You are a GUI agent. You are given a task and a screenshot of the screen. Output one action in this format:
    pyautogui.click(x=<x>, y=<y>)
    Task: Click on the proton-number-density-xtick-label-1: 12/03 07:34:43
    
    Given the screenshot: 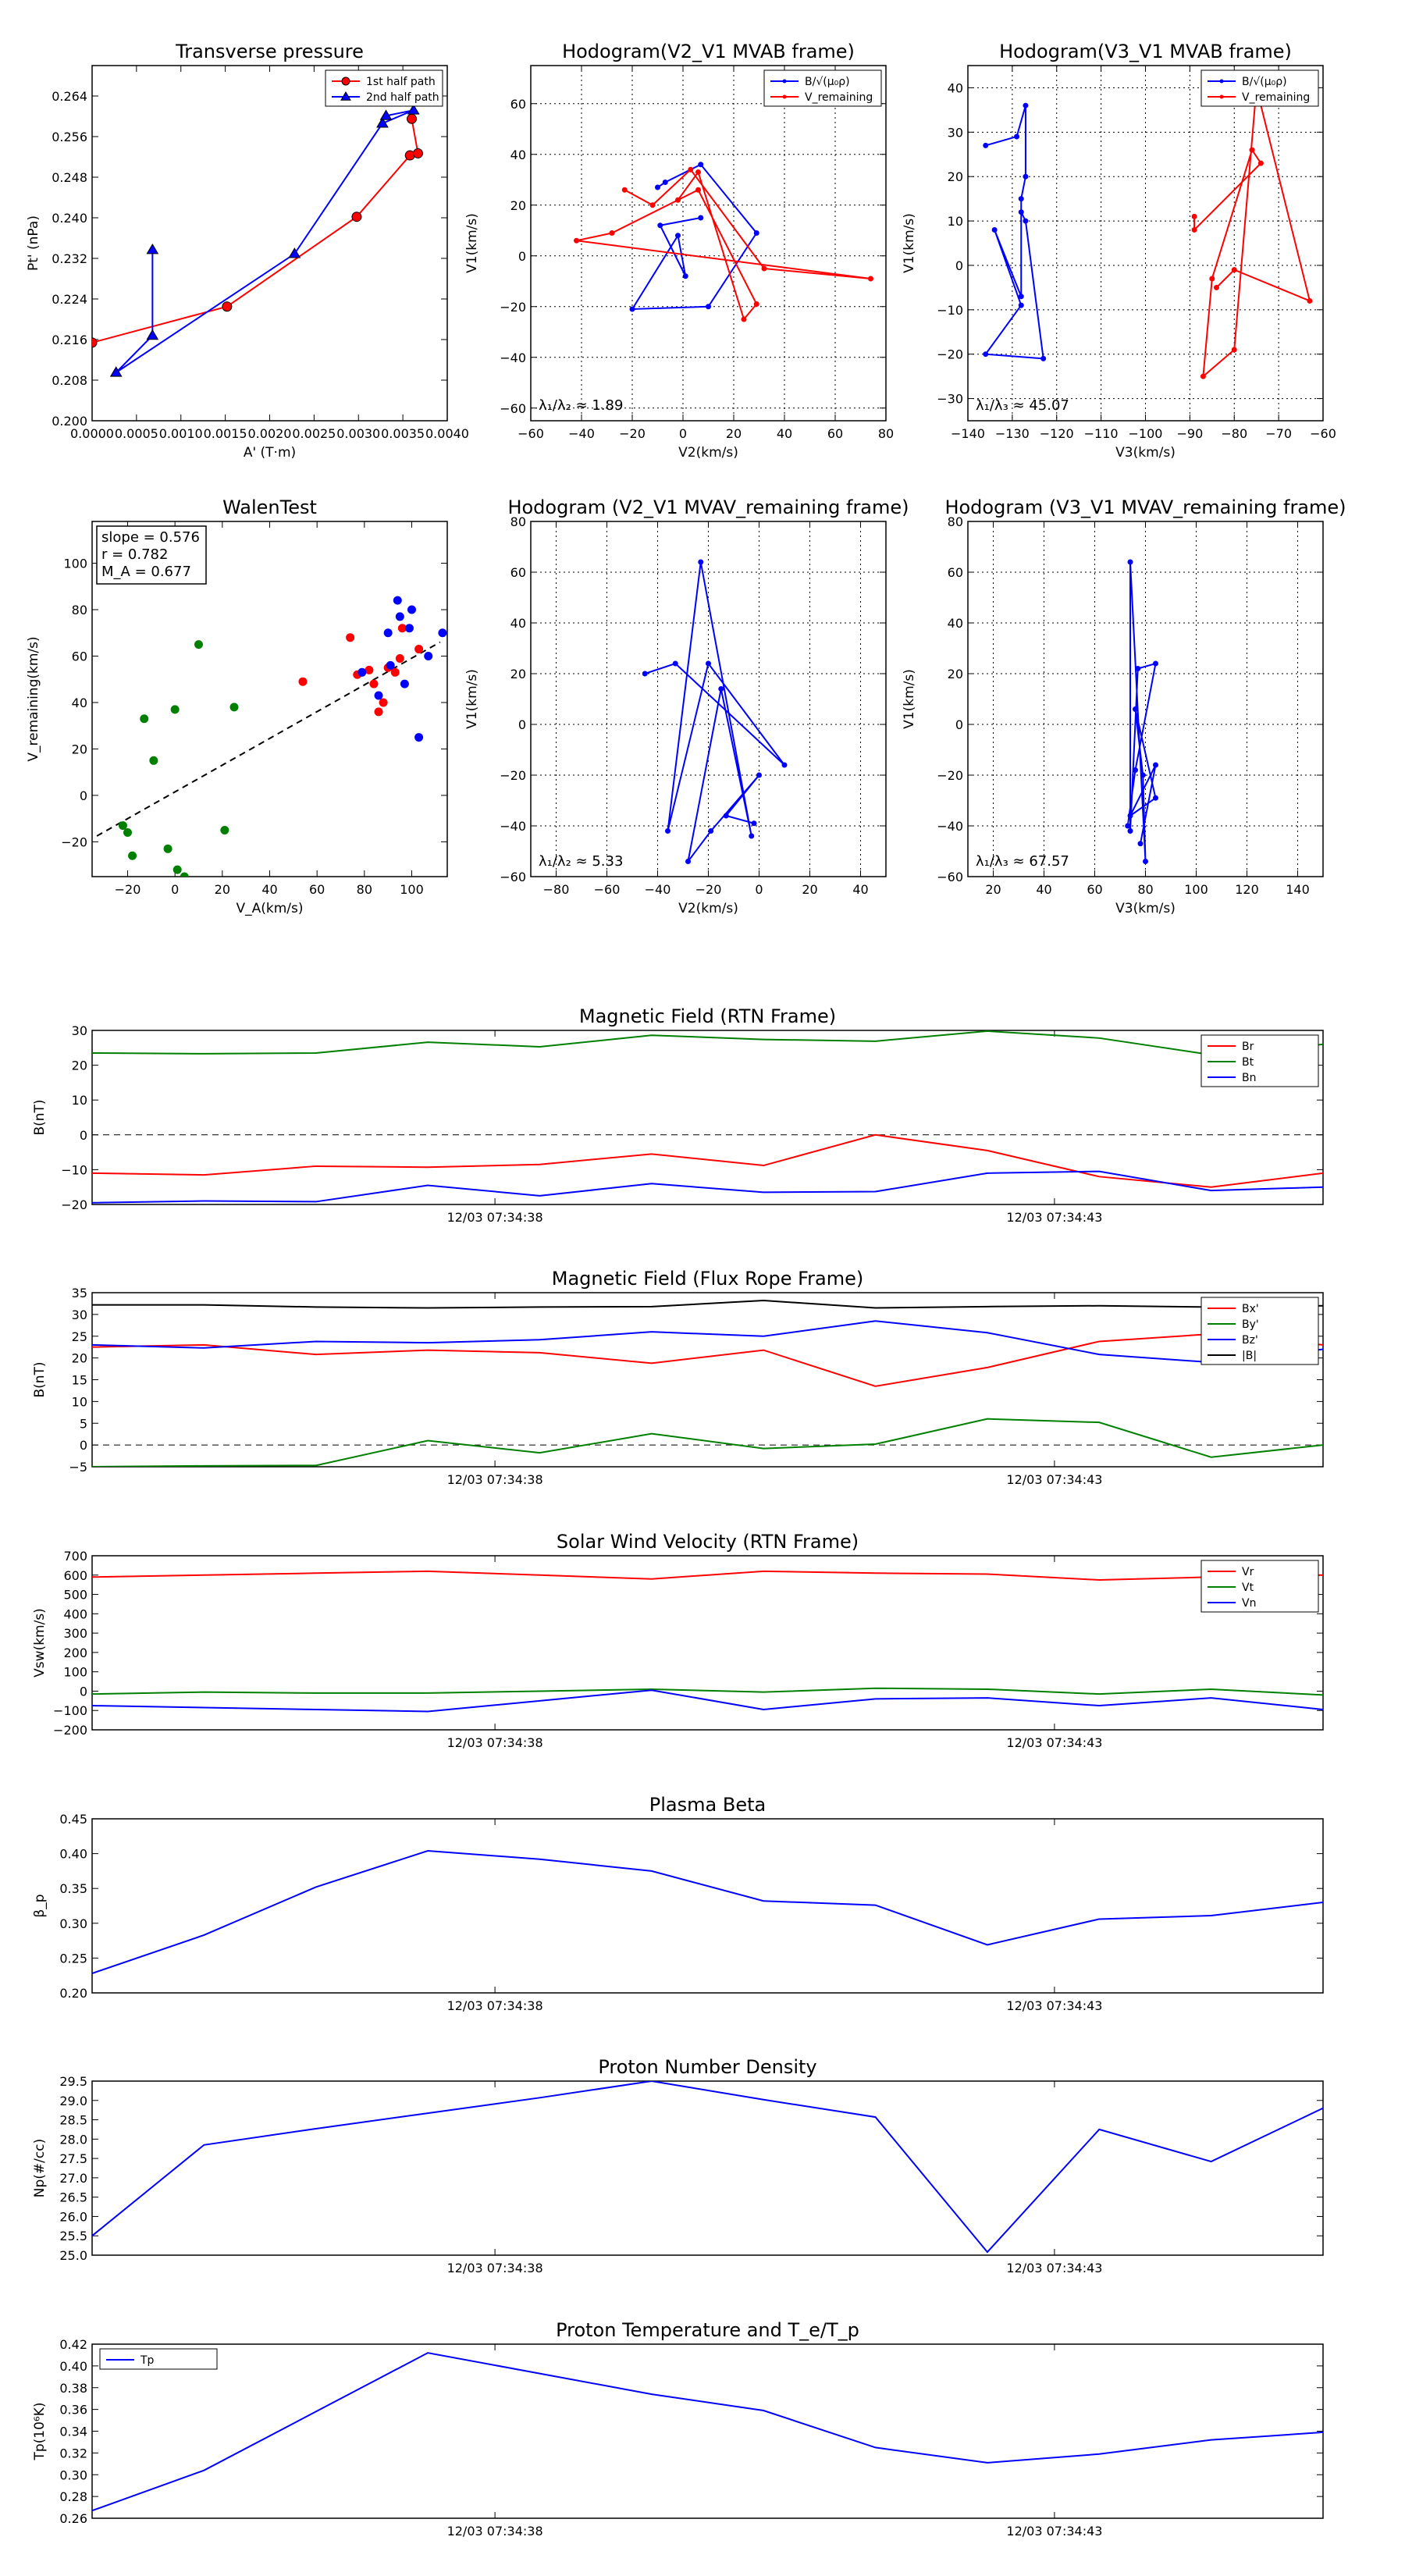 What is the action you would take?
    pyautogui.click(x=1054, y=2268)
    